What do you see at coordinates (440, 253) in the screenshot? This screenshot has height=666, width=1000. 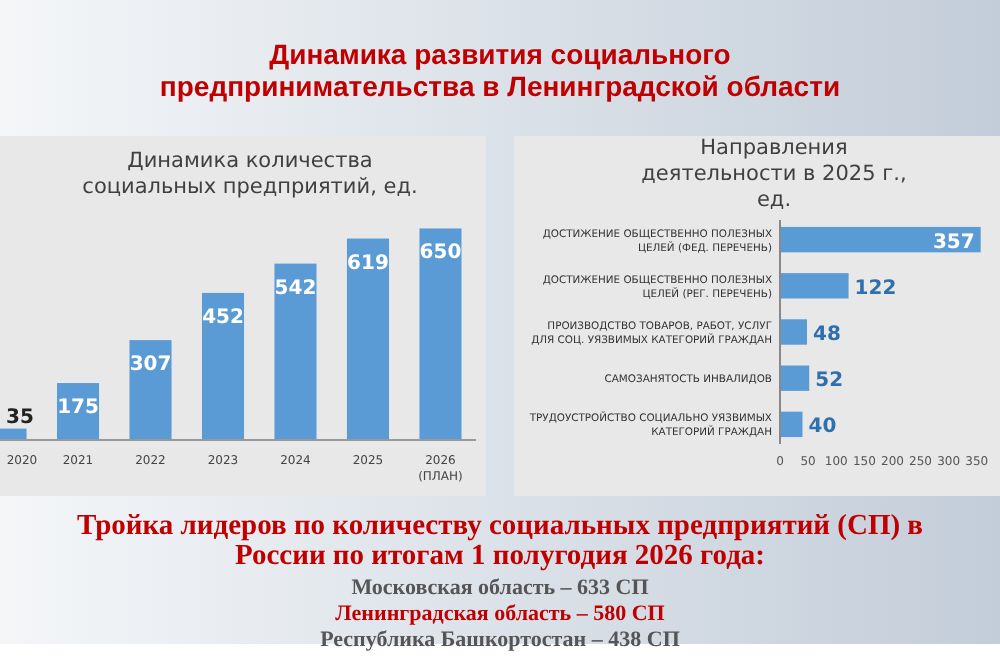 I see `data-label: 650` at bounding box center [440, 253].